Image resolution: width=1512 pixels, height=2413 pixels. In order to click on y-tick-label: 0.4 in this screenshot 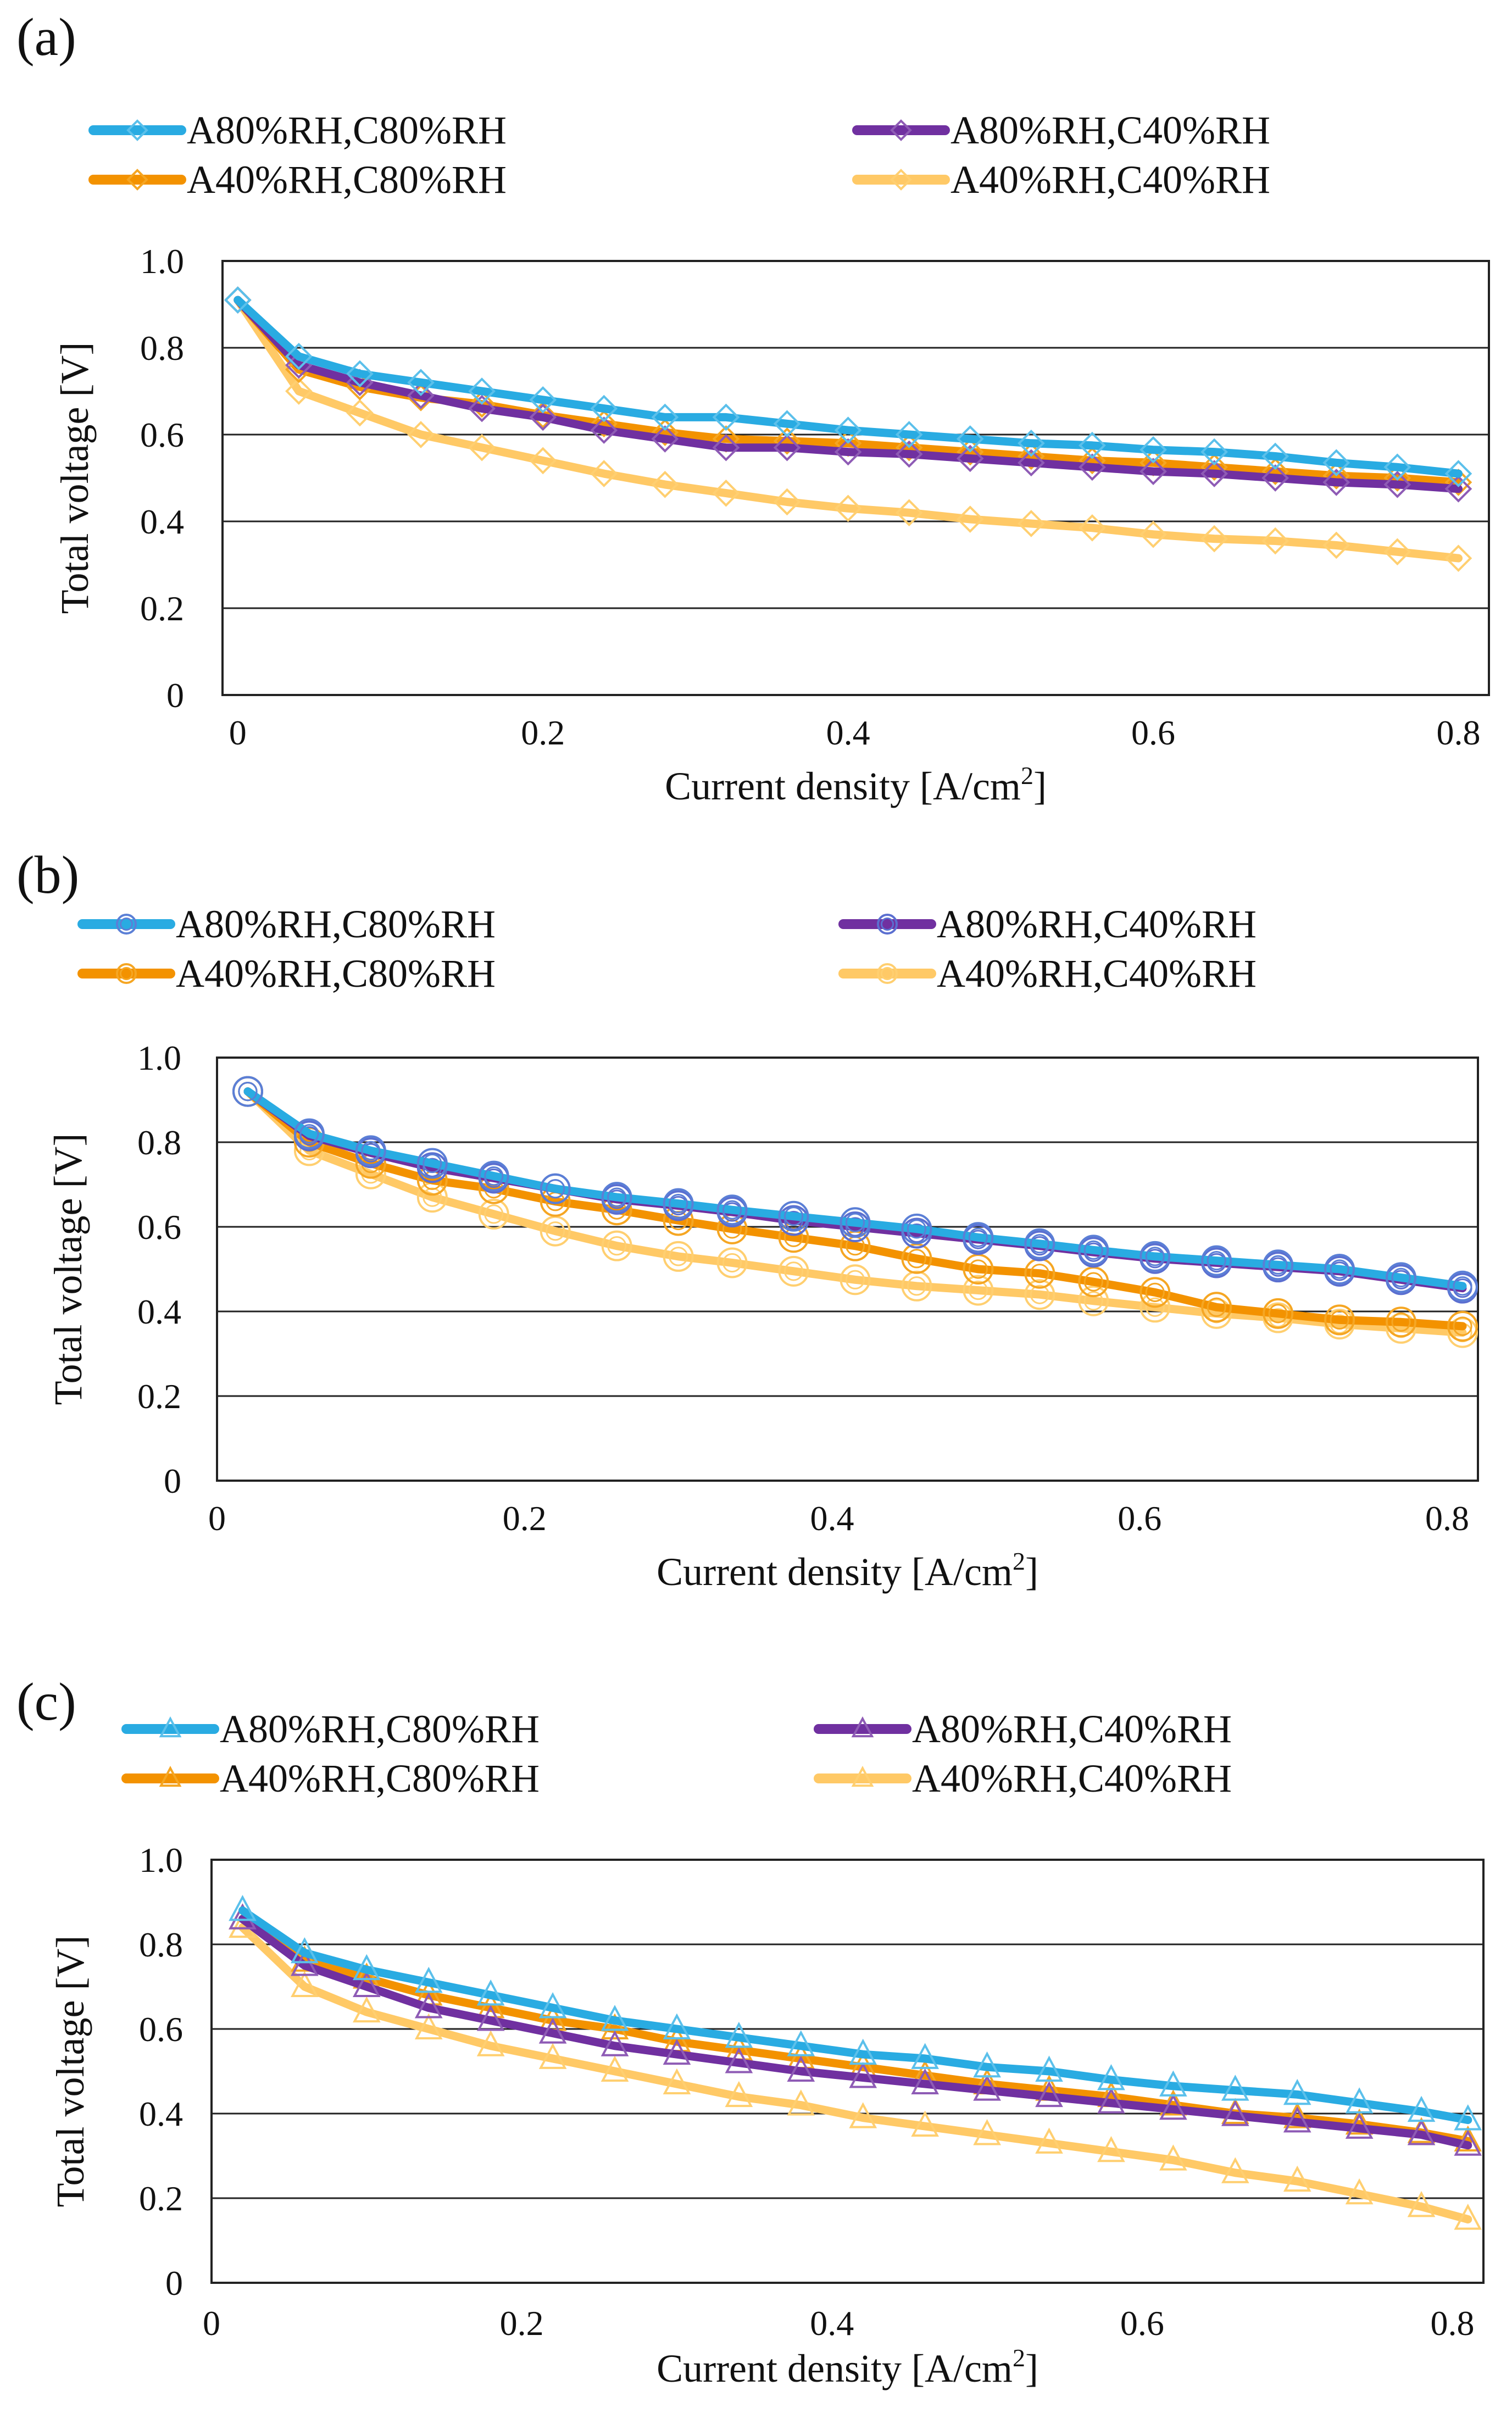, I will do `click(162, 521)`.